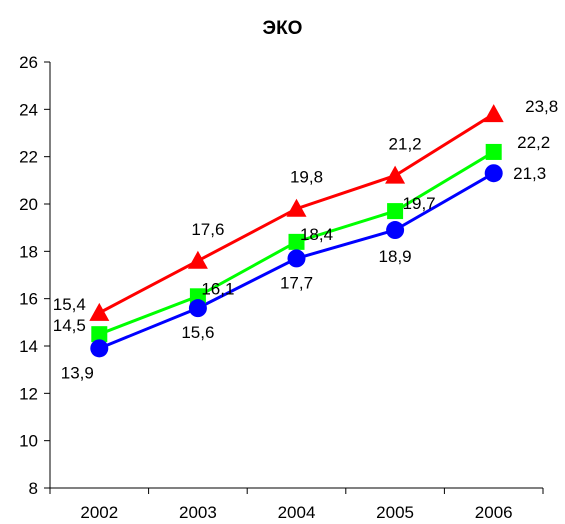 The image size is (565, 524). I want to click on y-tick-label: 16, so click(28, 299).